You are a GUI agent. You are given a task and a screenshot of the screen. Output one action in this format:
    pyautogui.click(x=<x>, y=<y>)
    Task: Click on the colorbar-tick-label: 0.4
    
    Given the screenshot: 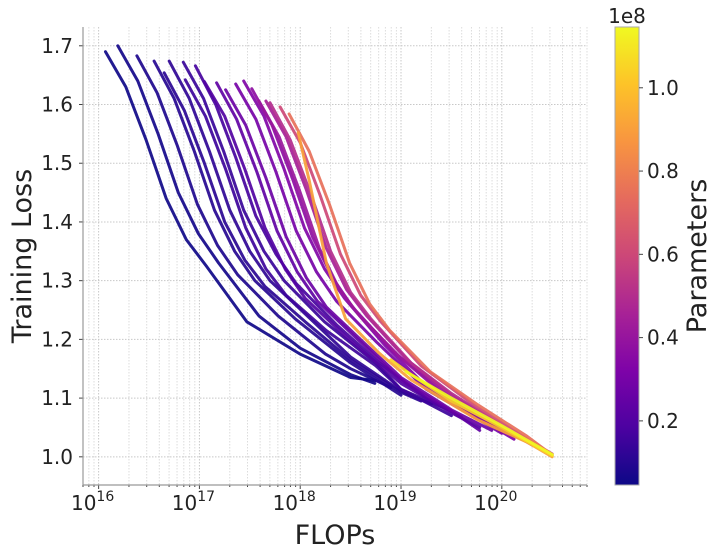 What is the action you would take?
    pyautogui.click(x=663, y=338)
    